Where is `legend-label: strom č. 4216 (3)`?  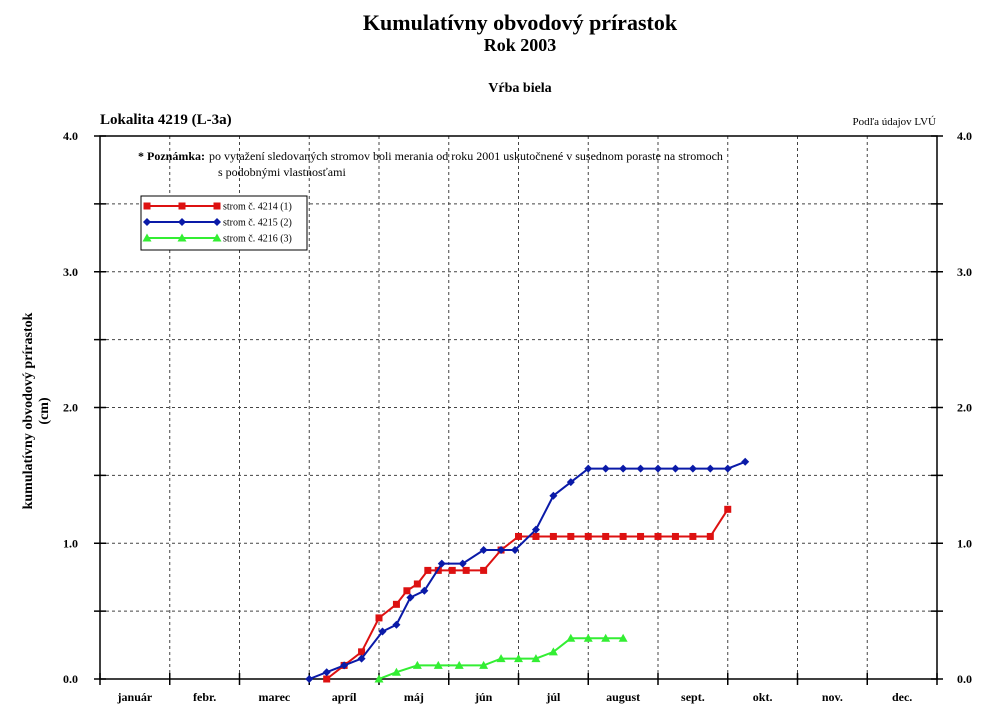
legend-label: strom č. 4216 (3) is located at coordinates (257, 239).